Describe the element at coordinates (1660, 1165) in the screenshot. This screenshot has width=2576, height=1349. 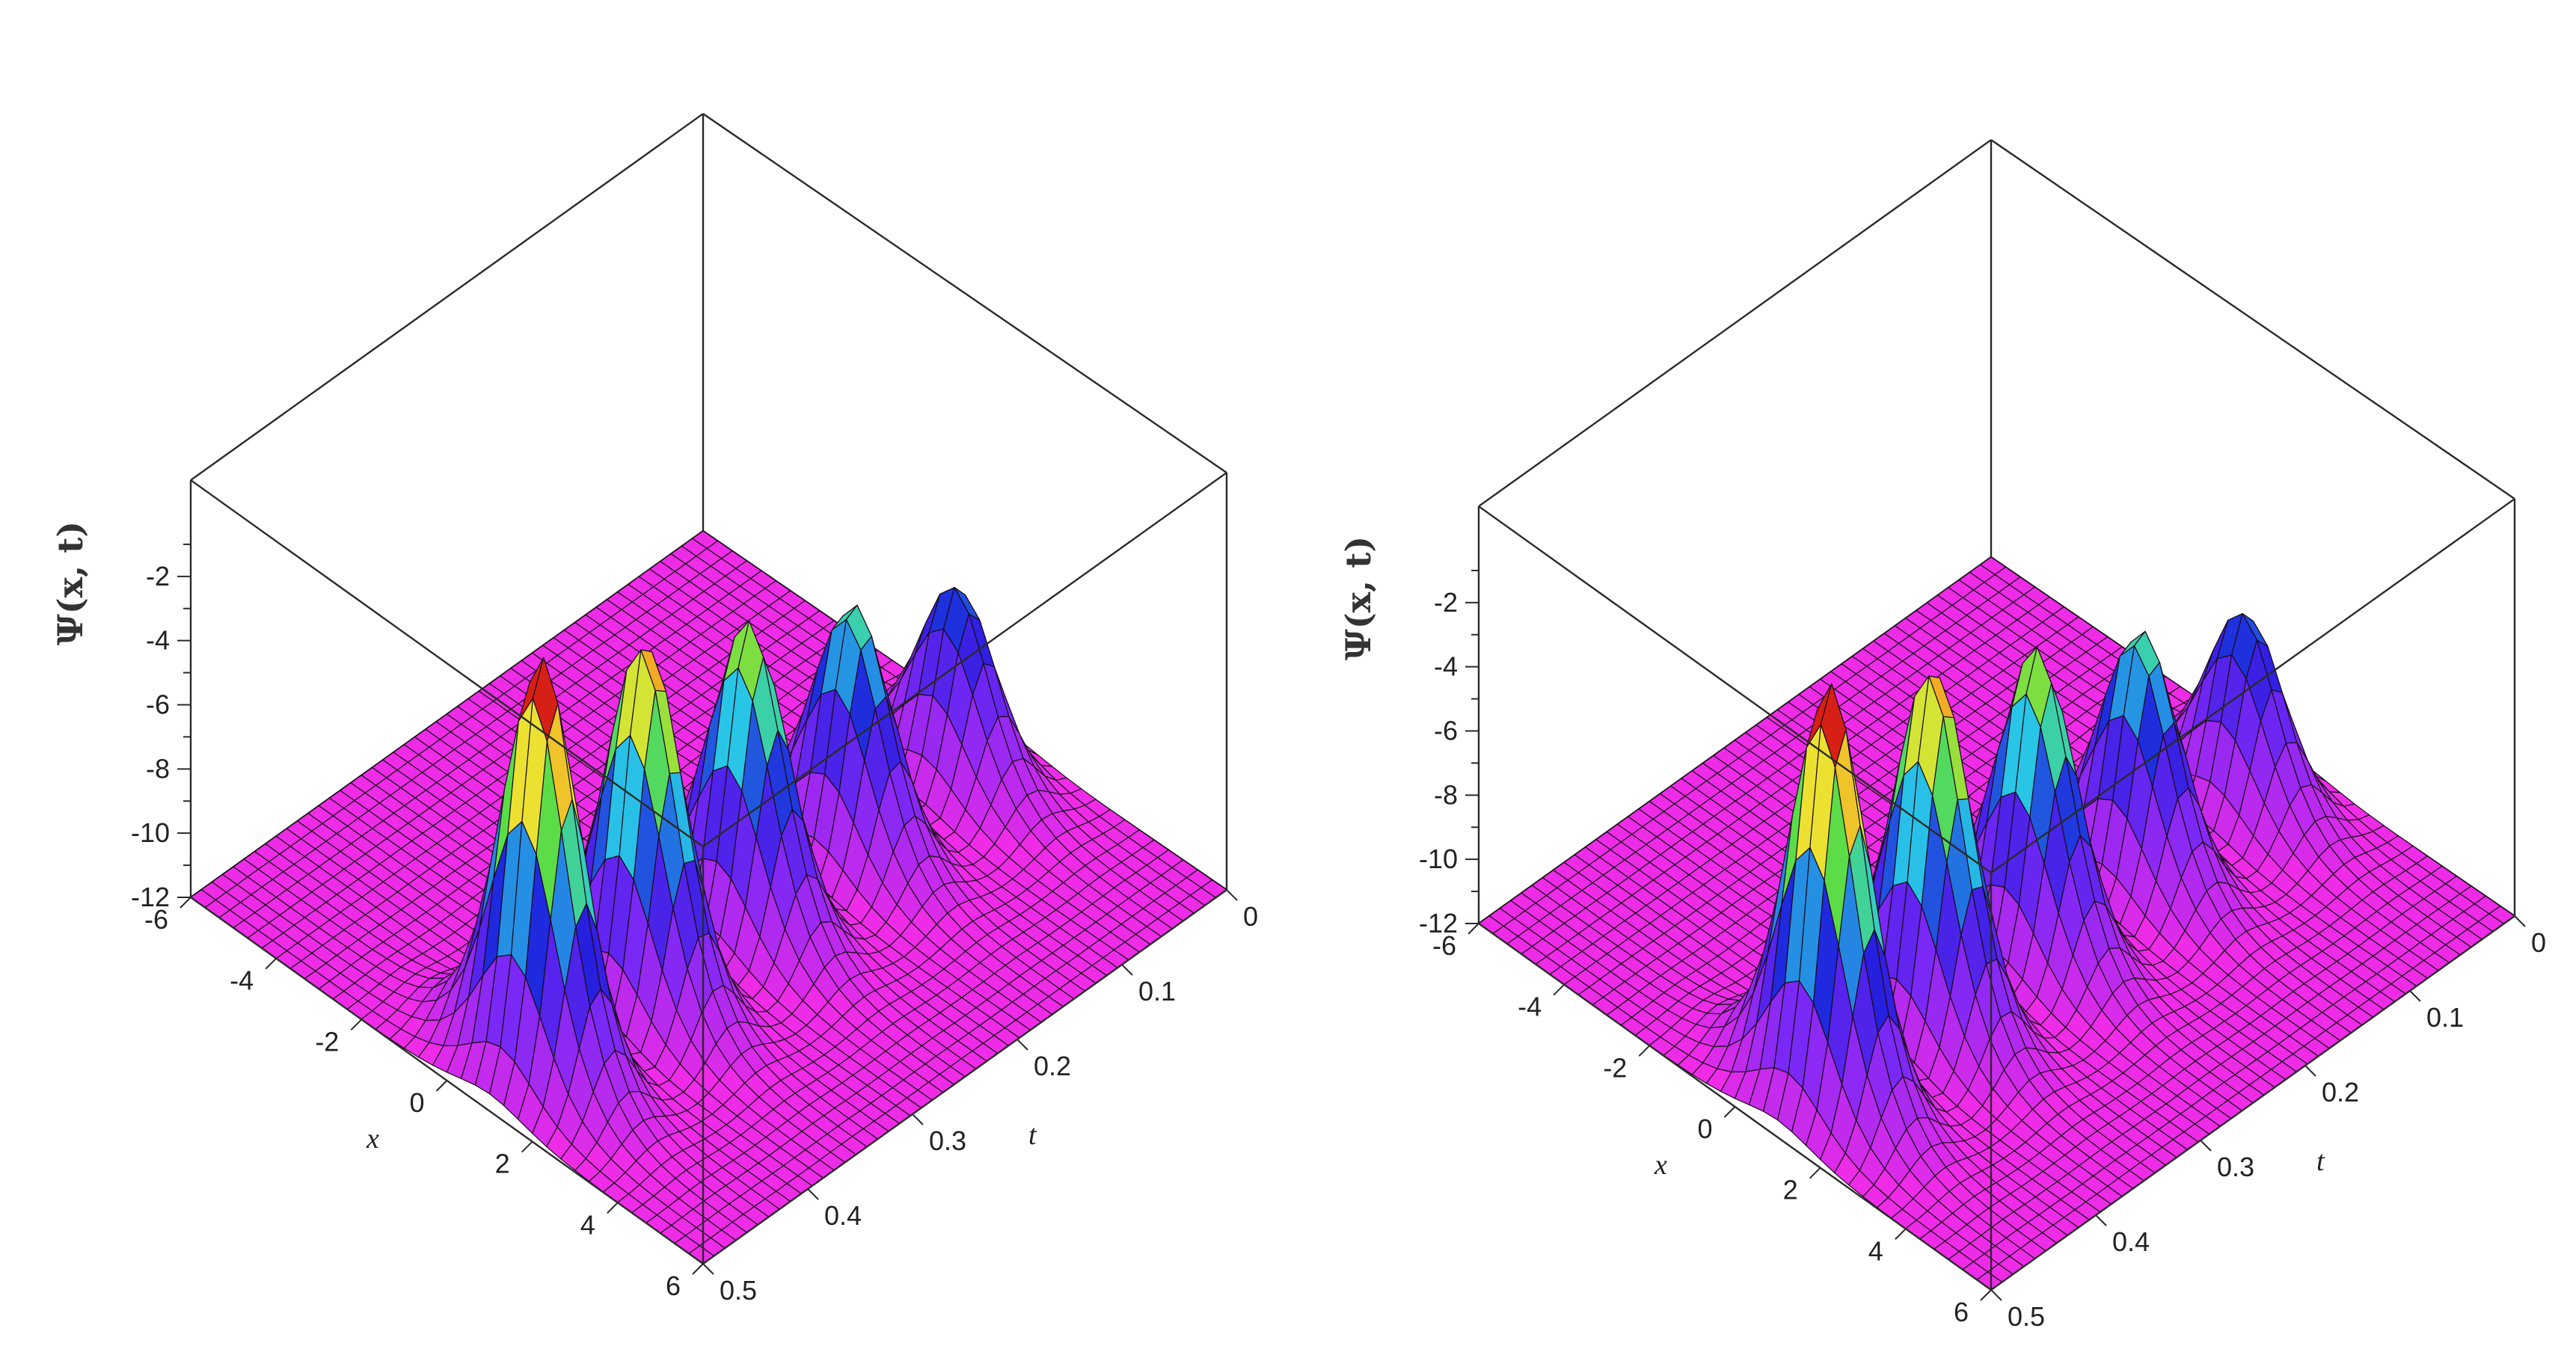
I see `x-axis-label-2: x` at that location.